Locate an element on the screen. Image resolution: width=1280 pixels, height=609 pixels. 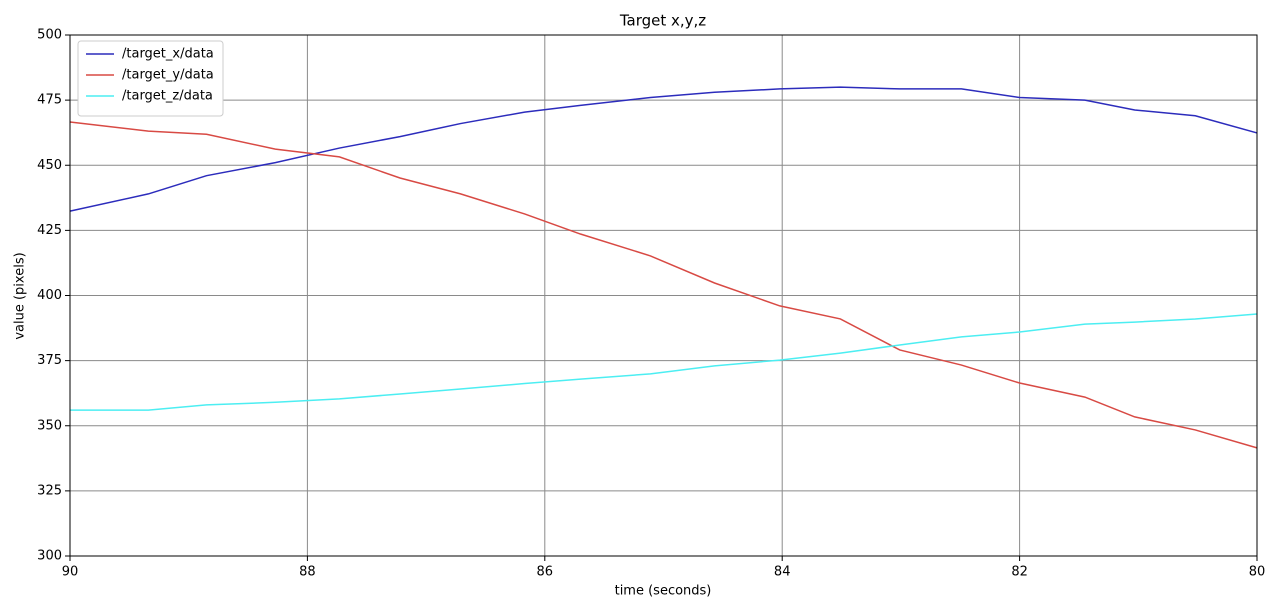
x-tick-label: 82 is located at coordinates (1019, 572).